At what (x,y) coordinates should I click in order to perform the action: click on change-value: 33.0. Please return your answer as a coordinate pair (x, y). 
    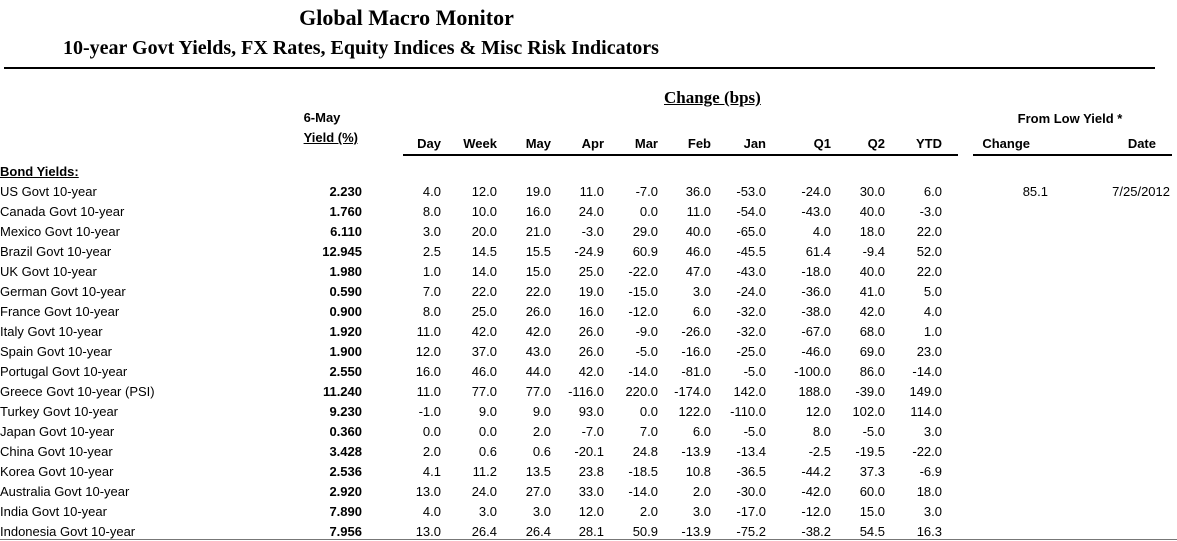
    Looking at the image, I should click on (591, 491).